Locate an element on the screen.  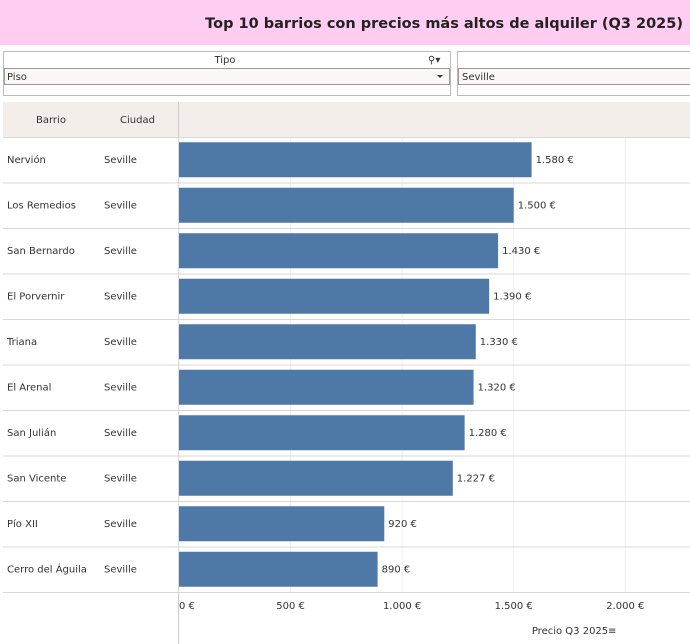
value-label: 1.330 € is located at coordinates (499, 342).